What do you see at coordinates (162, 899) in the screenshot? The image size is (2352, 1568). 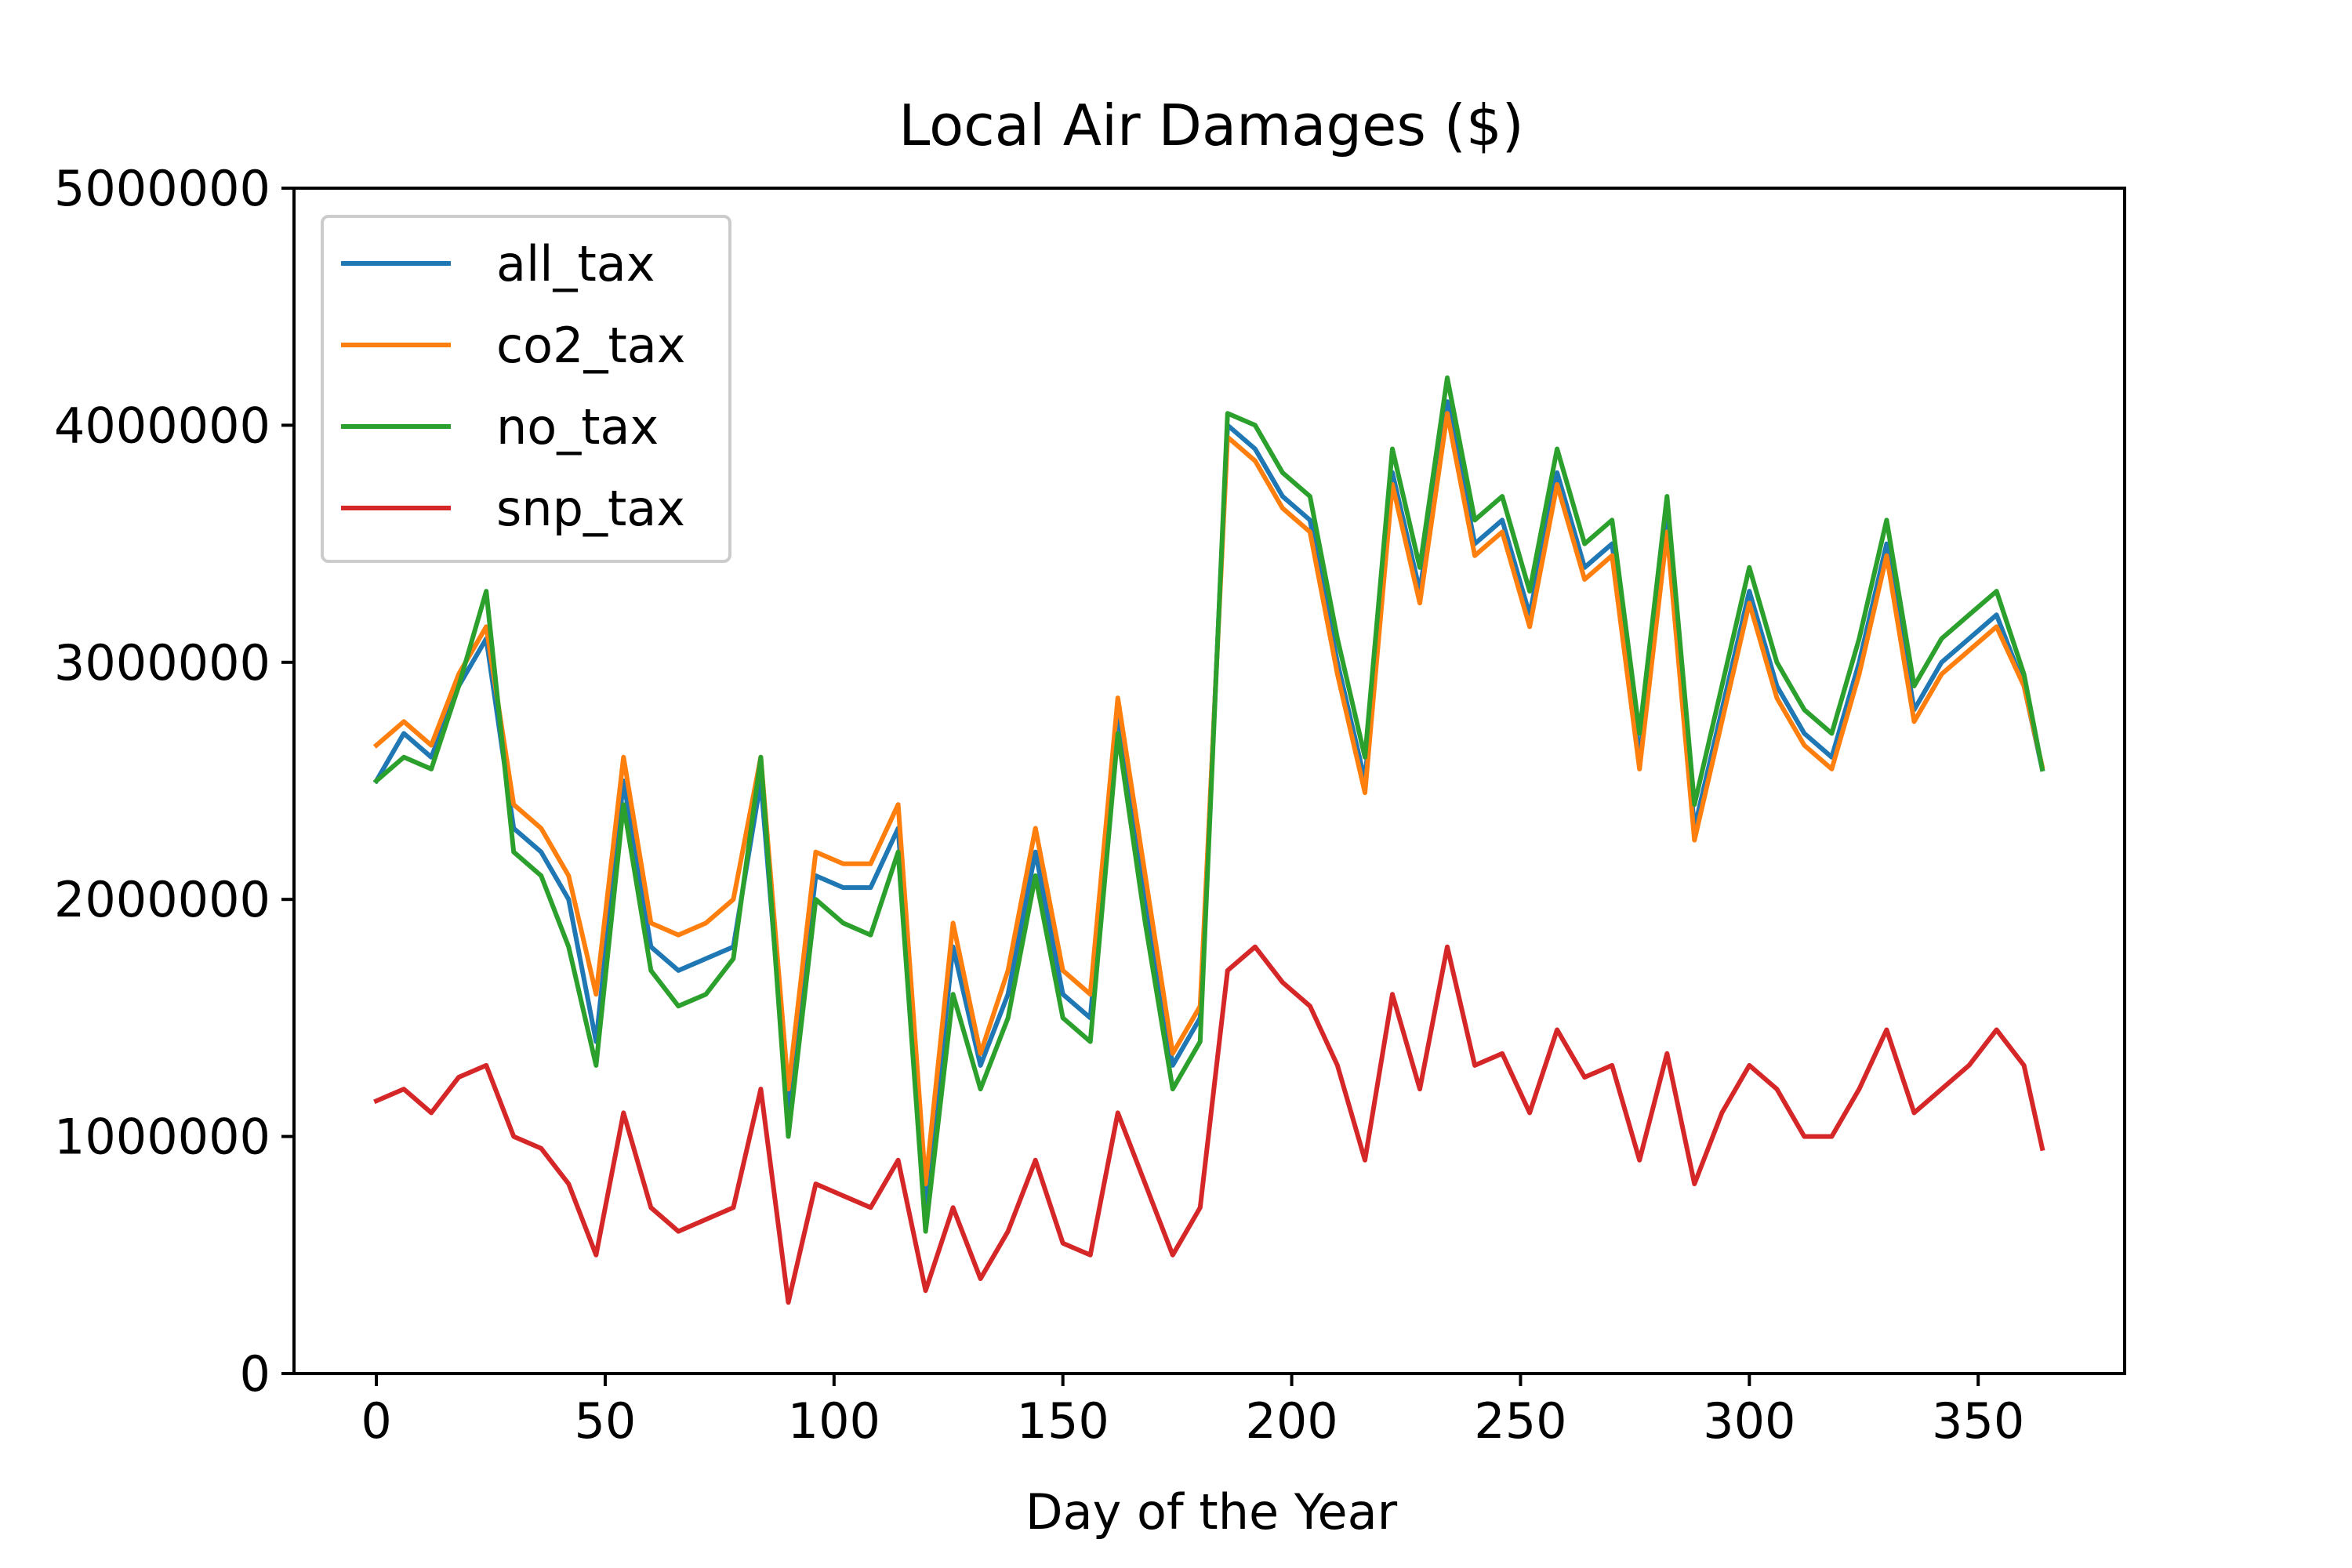 I see `y-tick-label: 2000000` at bounding box center [162, 899].